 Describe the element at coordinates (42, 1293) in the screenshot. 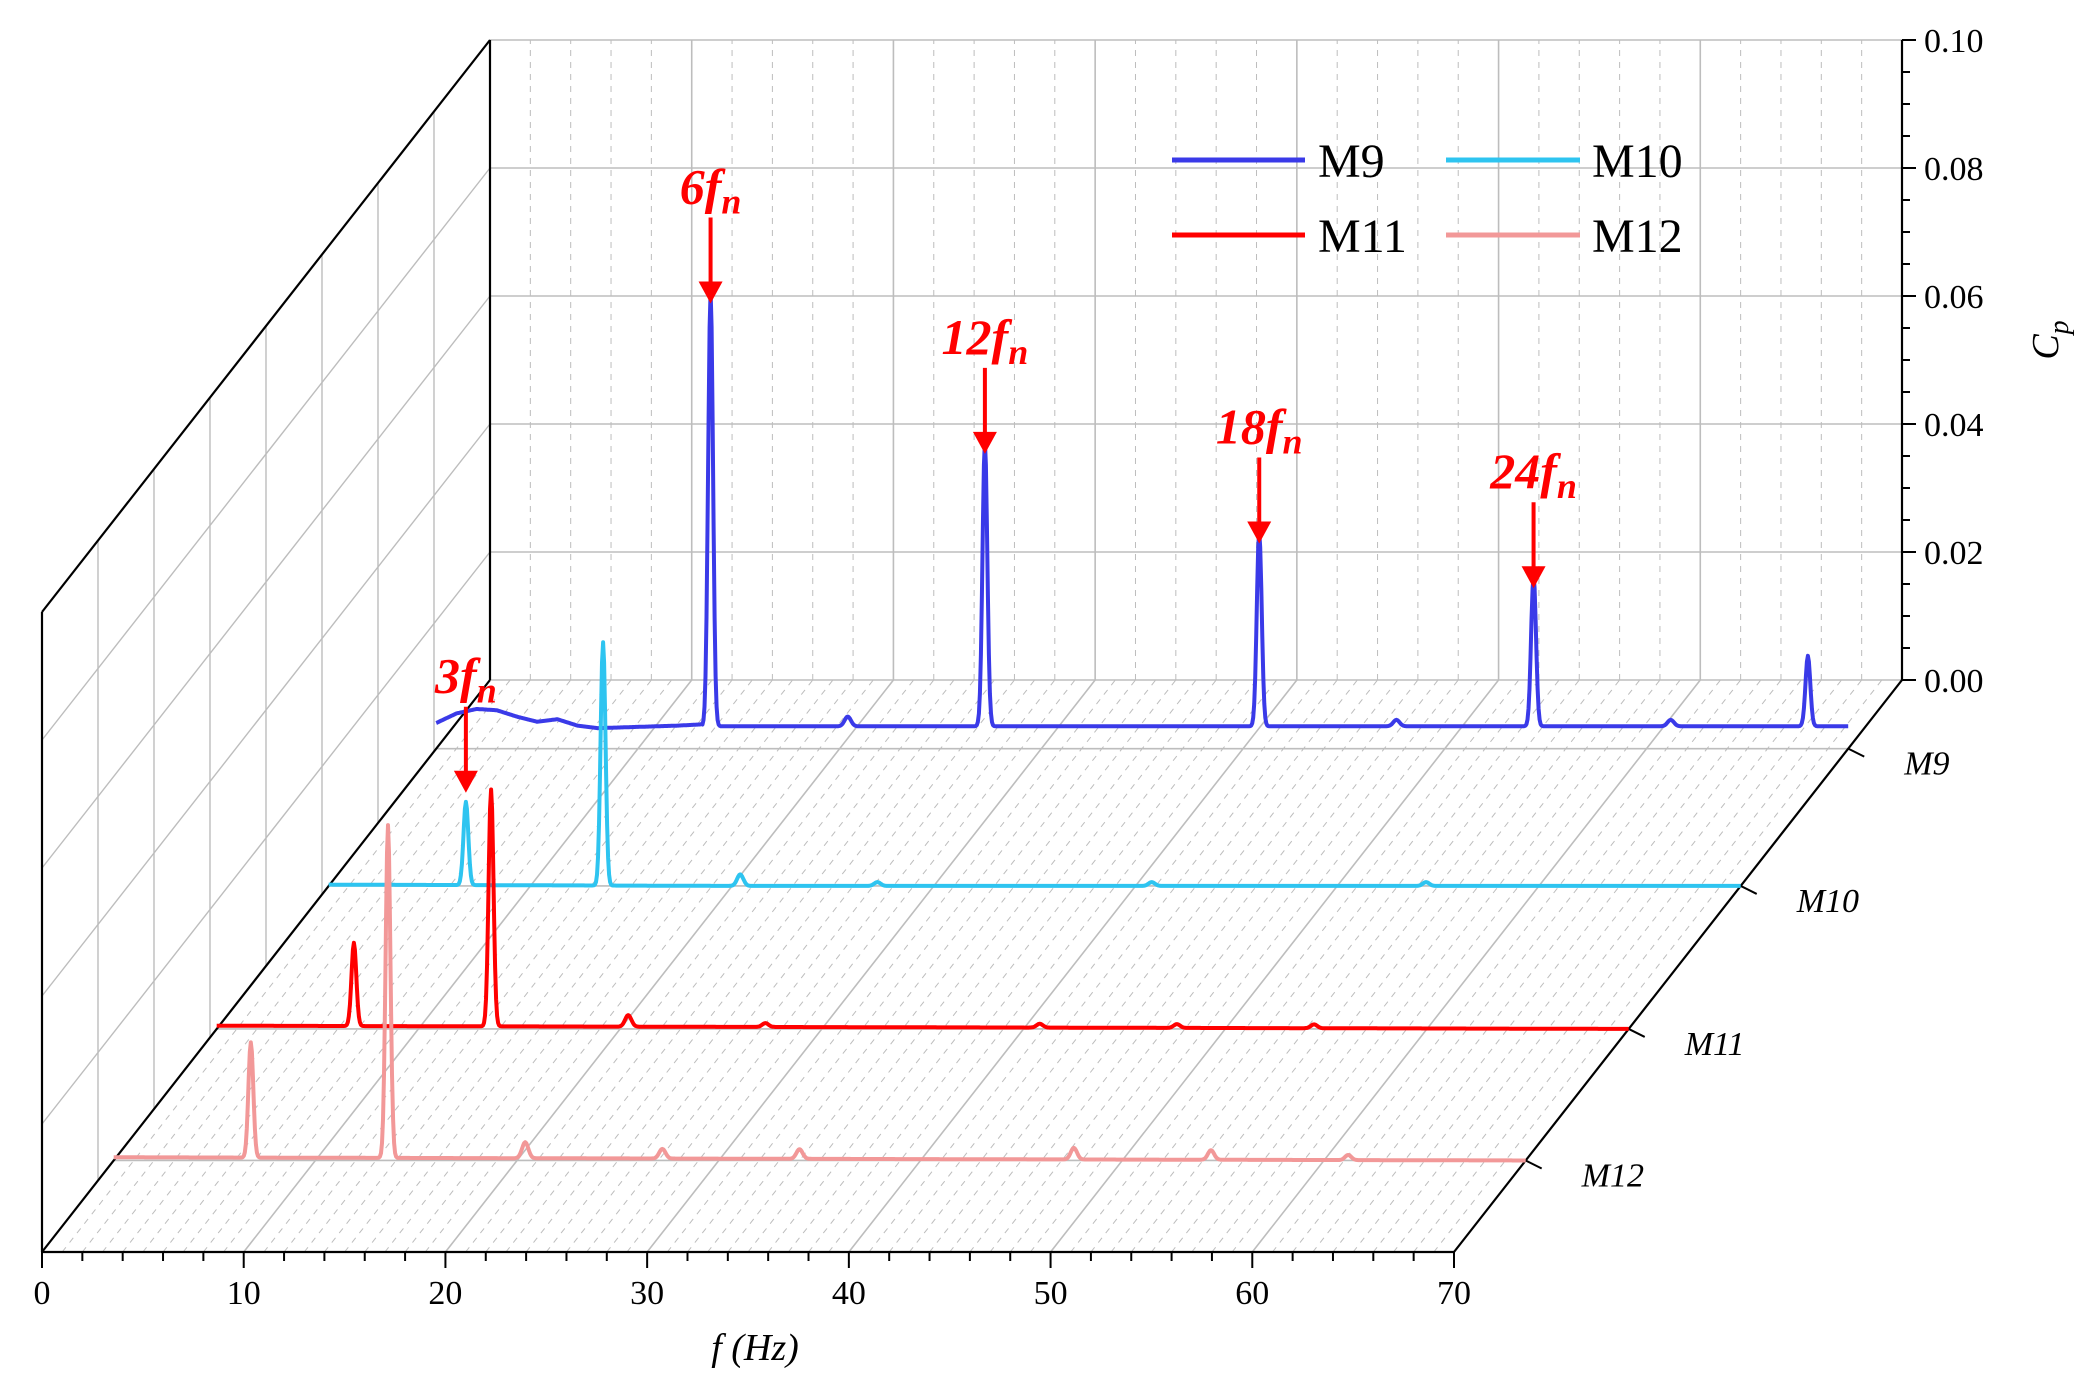

I see `x-tick-label: 0` at that location.